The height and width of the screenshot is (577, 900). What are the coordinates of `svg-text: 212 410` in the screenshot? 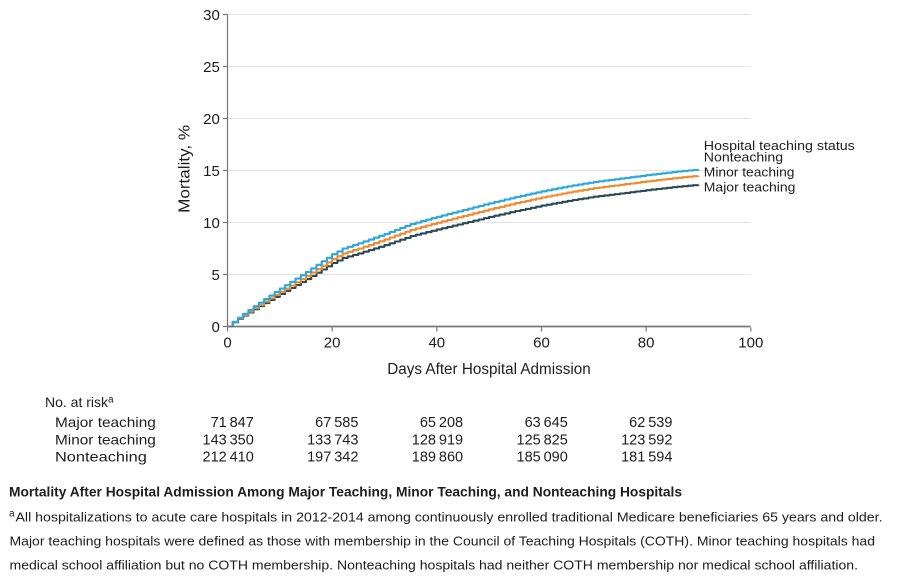 It's located at (228, 458).